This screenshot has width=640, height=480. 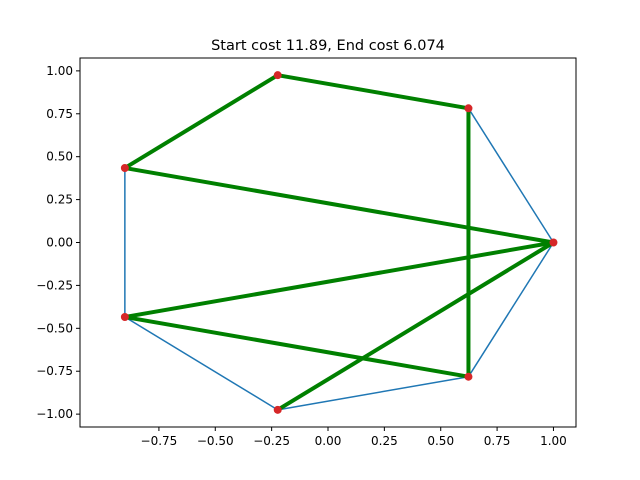 What do you see at coordinates (159, 441) in the screenshot?
I see `x-tick-label: −0.75` at bounding box center [159, 441].